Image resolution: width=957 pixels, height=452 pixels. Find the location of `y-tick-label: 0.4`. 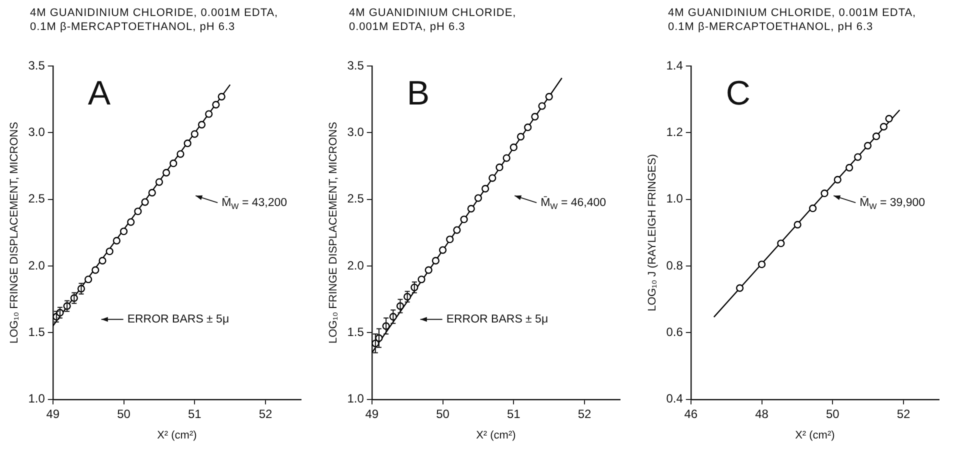

y-tick-label: 0.4 is located at coordinates (675, 399).